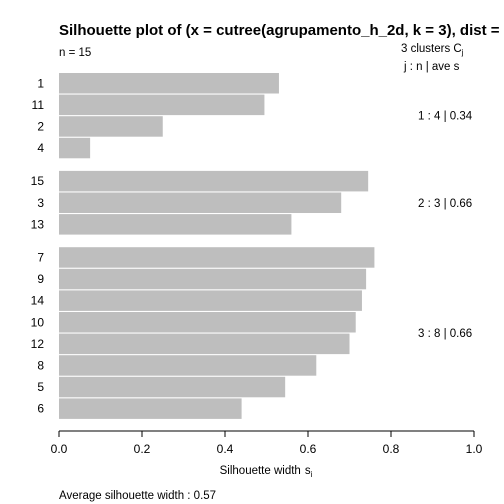  What do you see at coordinates (38, 181) in the screenshot?
I see `observation-label: 15` at bounding box center [38, 181].